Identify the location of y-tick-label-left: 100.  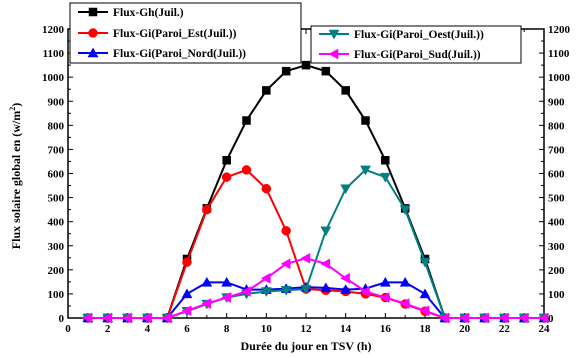
(56, 295).